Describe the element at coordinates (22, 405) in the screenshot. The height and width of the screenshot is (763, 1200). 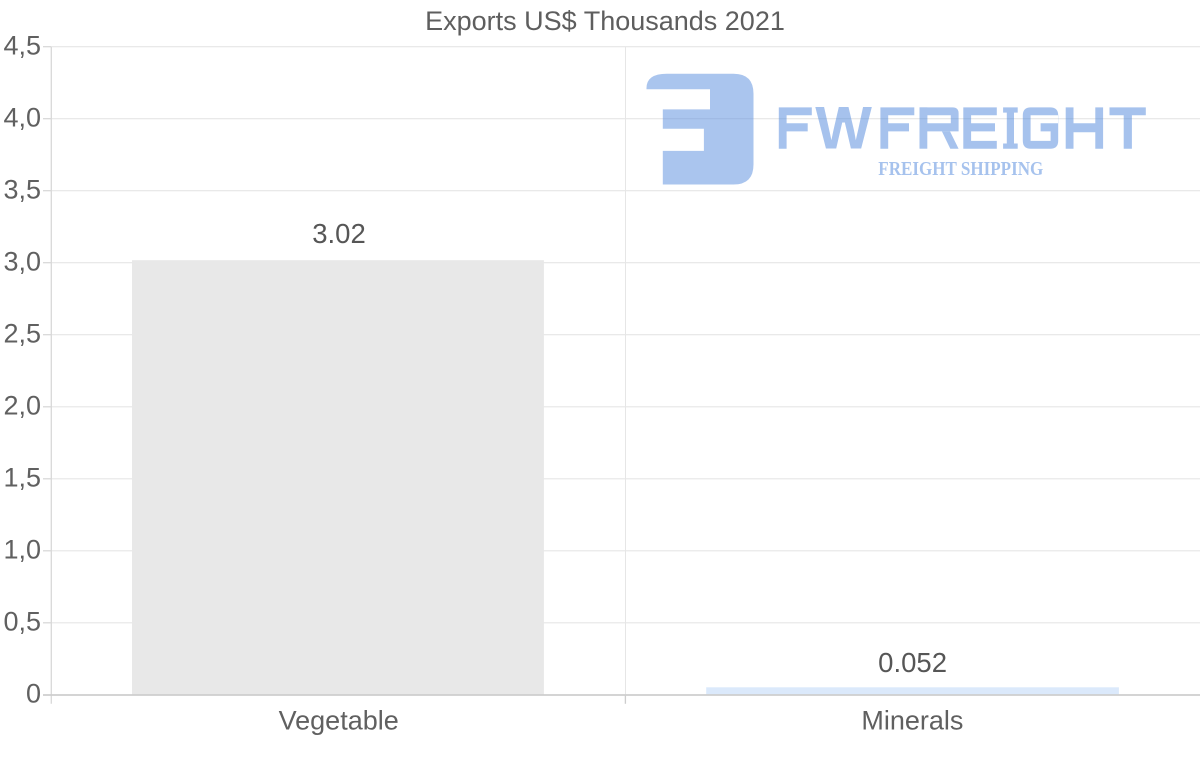
I see `svg-text: 2,0` at that location.